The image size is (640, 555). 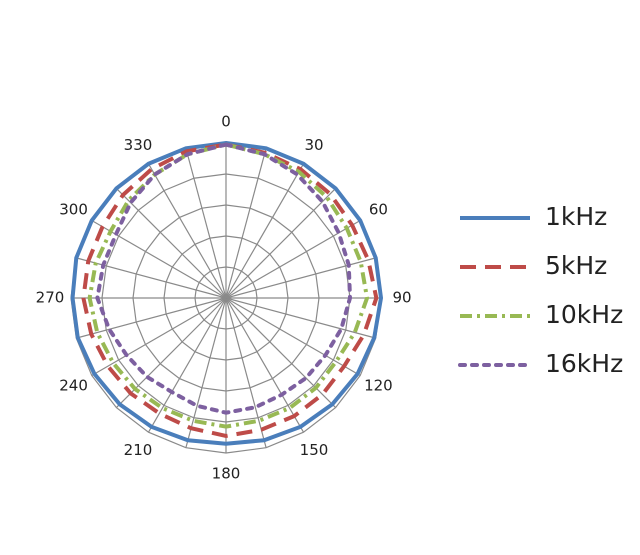 I want to click on angle-label: 150, so click(x=314, y=450).